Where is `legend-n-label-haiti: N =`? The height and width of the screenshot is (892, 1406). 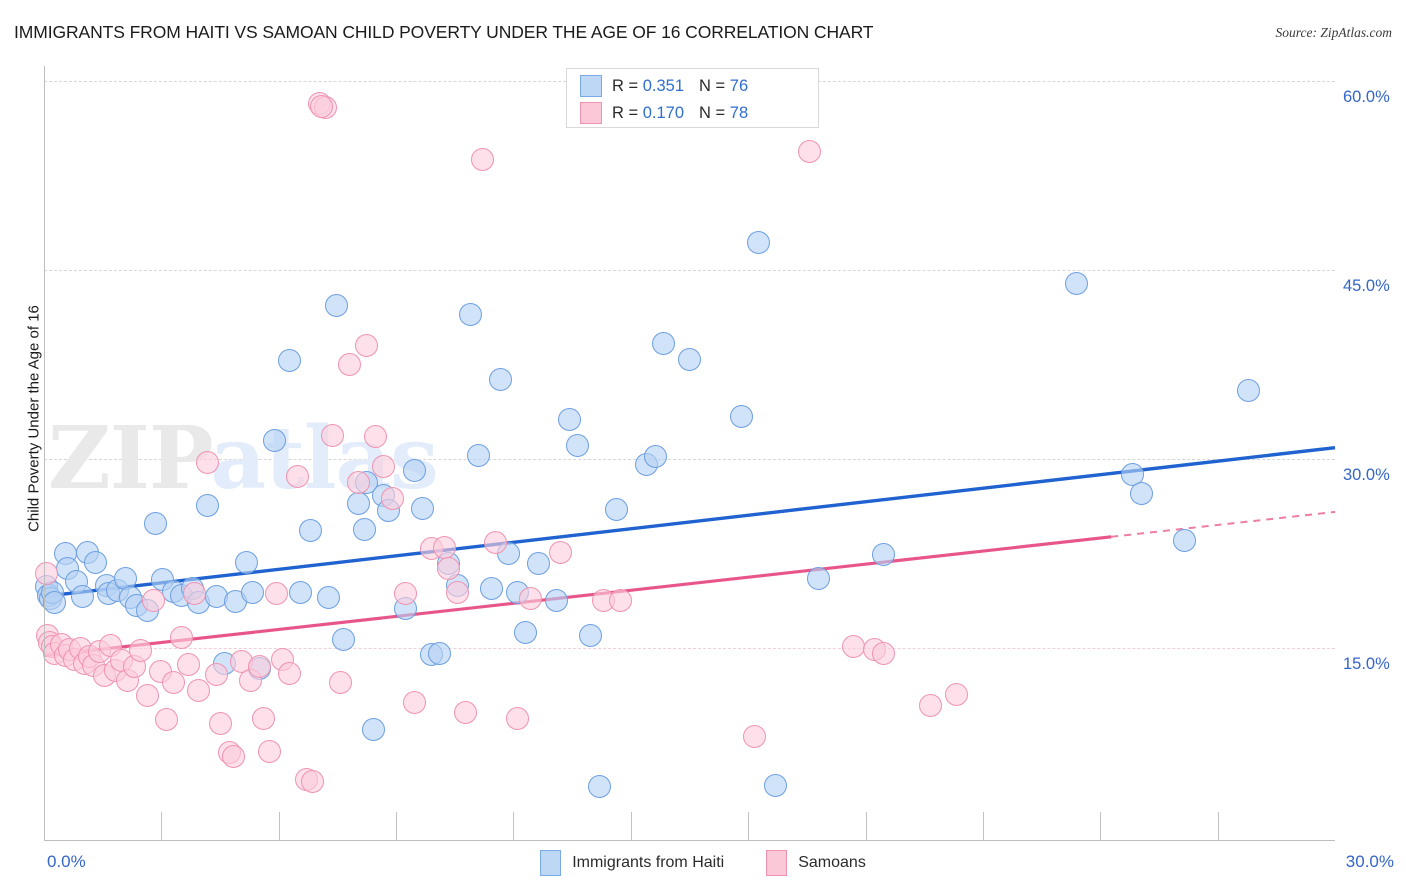 legend-n-label-haiti: N = is located at coordinates (714, 85).